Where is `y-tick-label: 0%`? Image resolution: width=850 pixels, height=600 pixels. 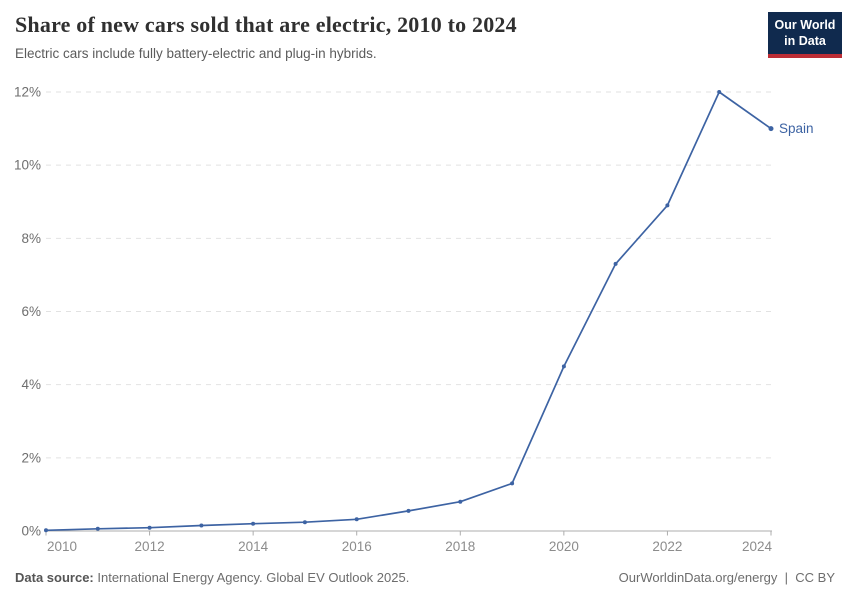 y-tick-label: 0% is located at coordinates (31, 531).